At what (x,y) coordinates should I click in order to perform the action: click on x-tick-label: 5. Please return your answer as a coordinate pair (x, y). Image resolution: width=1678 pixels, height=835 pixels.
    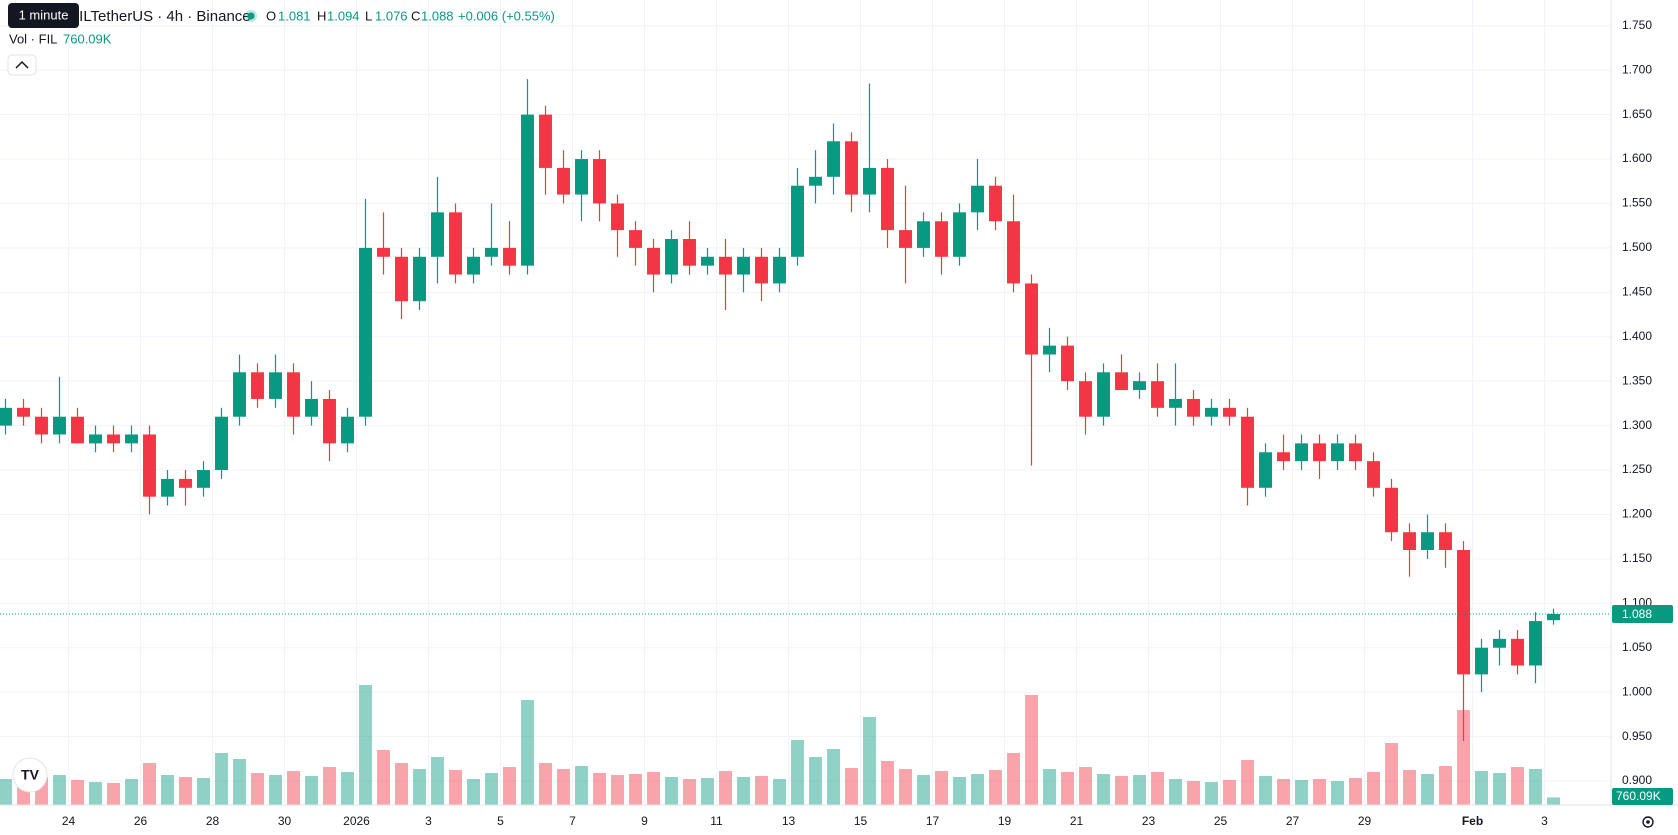
    Looking at the image, I should click on (500, 821).